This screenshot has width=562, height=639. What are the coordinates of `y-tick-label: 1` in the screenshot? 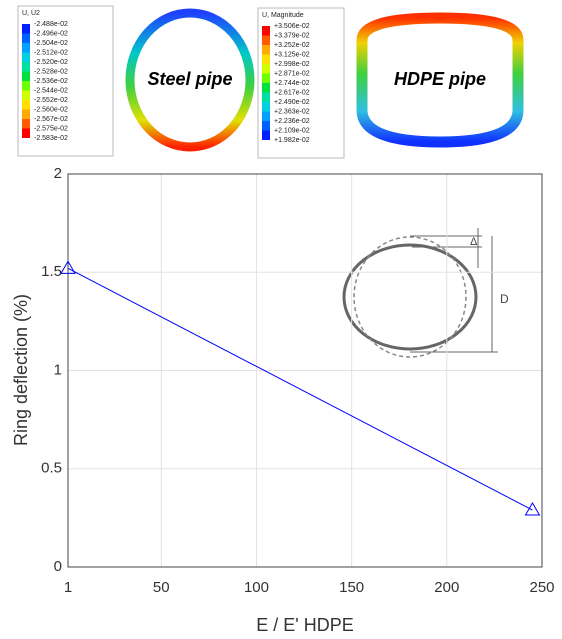 It's located at (58, 369).